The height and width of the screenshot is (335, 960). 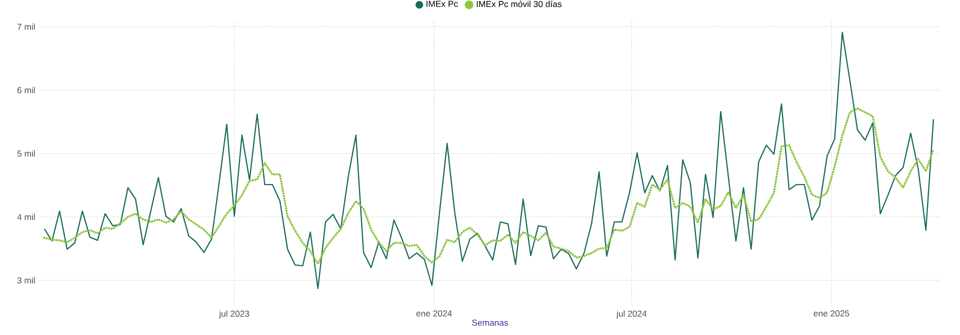 I want to click on y-tick-label: 4 mil, so click(x=26, y=217).